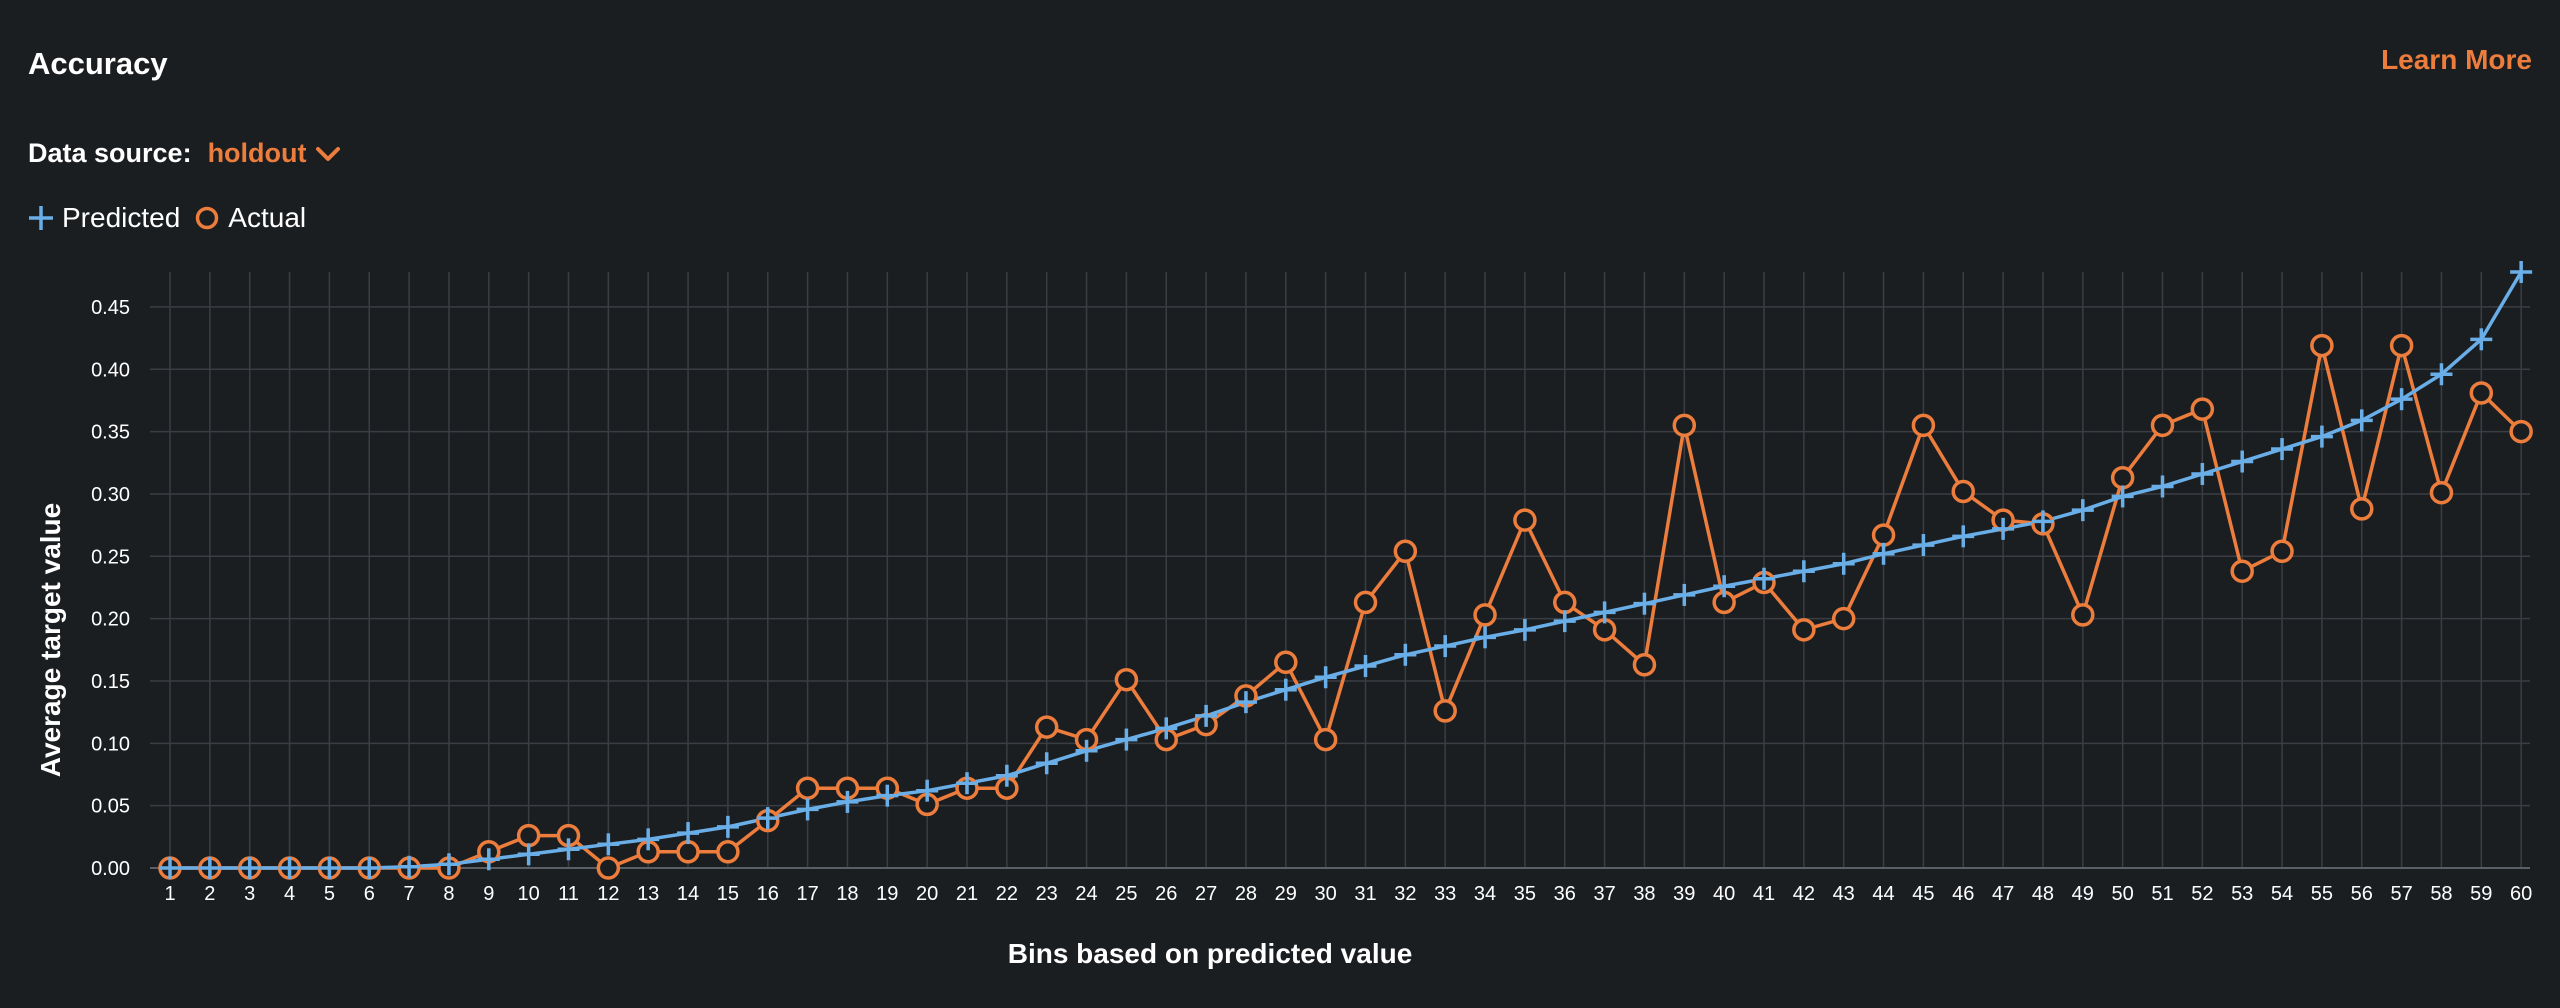 This screenshot has width=2560, height=1008. What do you see at coordinates (169, 894) in the screenshot?
I see `x-tick-label: 1` at bounding box center [169, 894].